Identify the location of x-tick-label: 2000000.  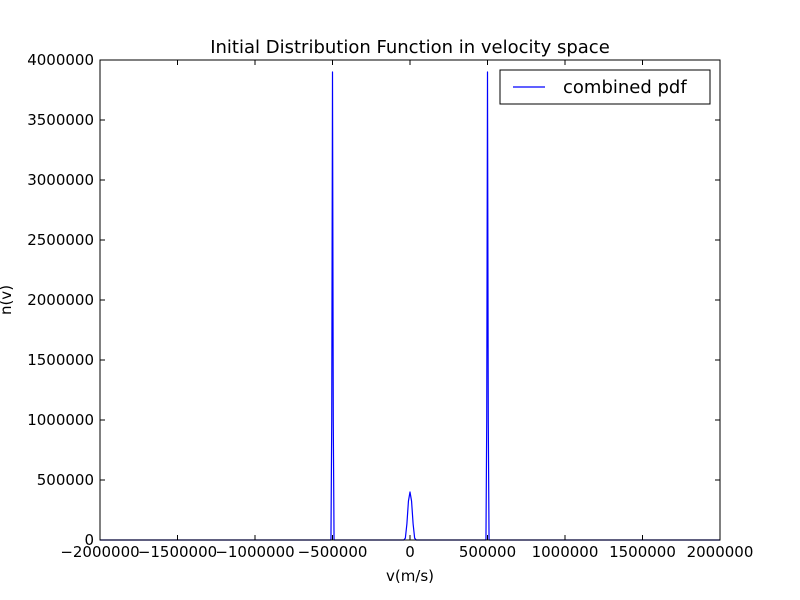
(720, 552).